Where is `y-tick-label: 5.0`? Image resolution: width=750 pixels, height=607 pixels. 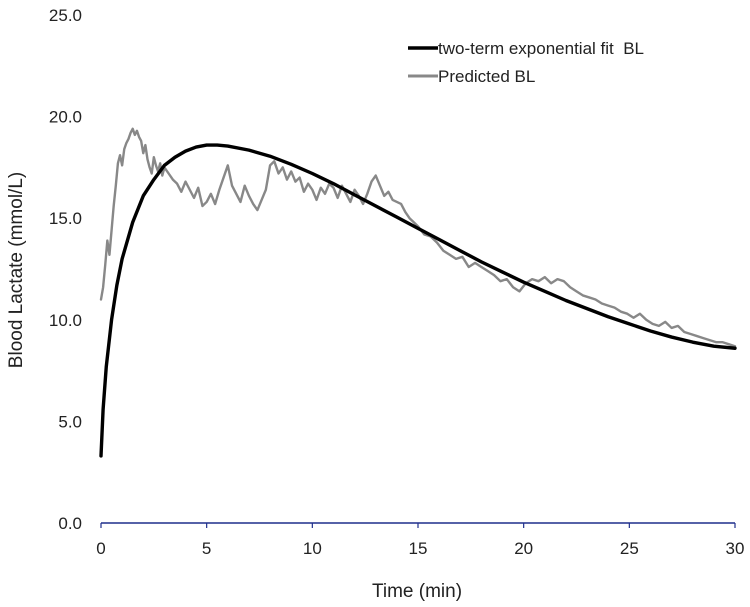
y-tick-label: 5.0 is located at coordinates (70, 421).